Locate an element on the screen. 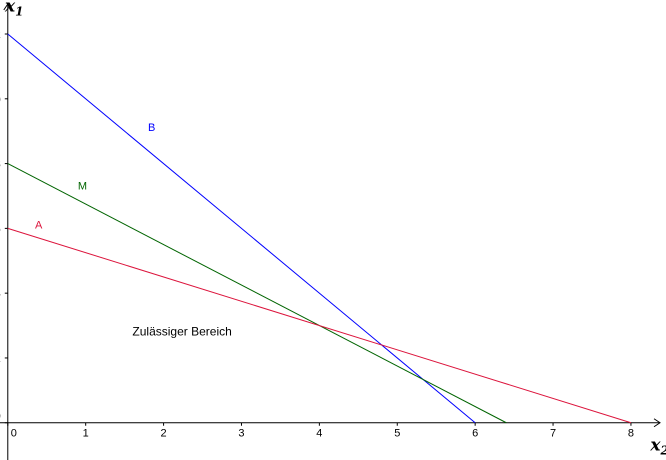  x-axis-title: x2 is located at coordinates (657, 447).